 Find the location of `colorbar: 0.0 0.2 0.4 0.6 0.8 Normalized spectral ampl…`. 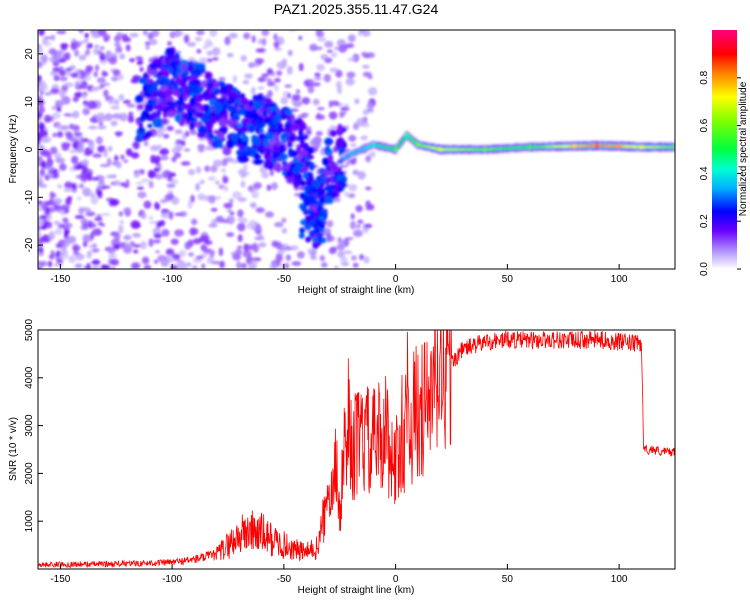

colorbar: 0.0 0.2 0.4 0.6 0.8 Normalized spectral ampl… is located at coordinates (724, 153).